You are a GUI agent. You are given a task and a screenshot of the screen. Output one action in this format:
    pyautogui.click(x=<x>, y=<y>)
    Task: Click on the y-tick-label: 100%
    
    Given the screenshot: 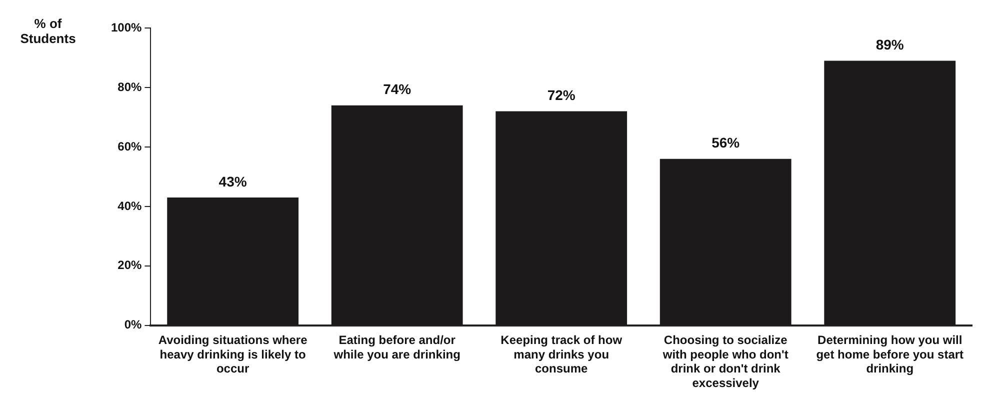 What is the action you would take?
    pyautogui.click(x=126, y=27)
    